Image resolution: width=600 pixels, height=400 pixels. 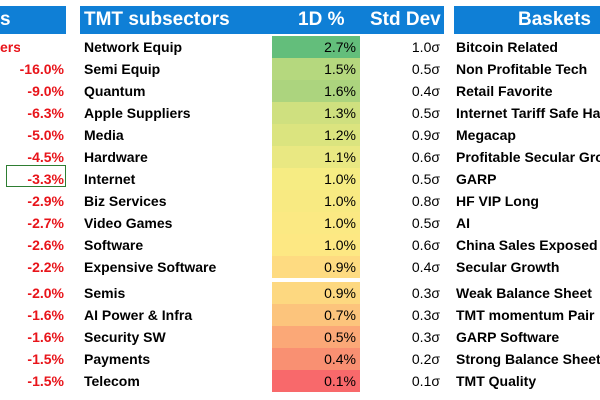 I want to click on basket-item: GARP Software, so click(x=508, y=337).